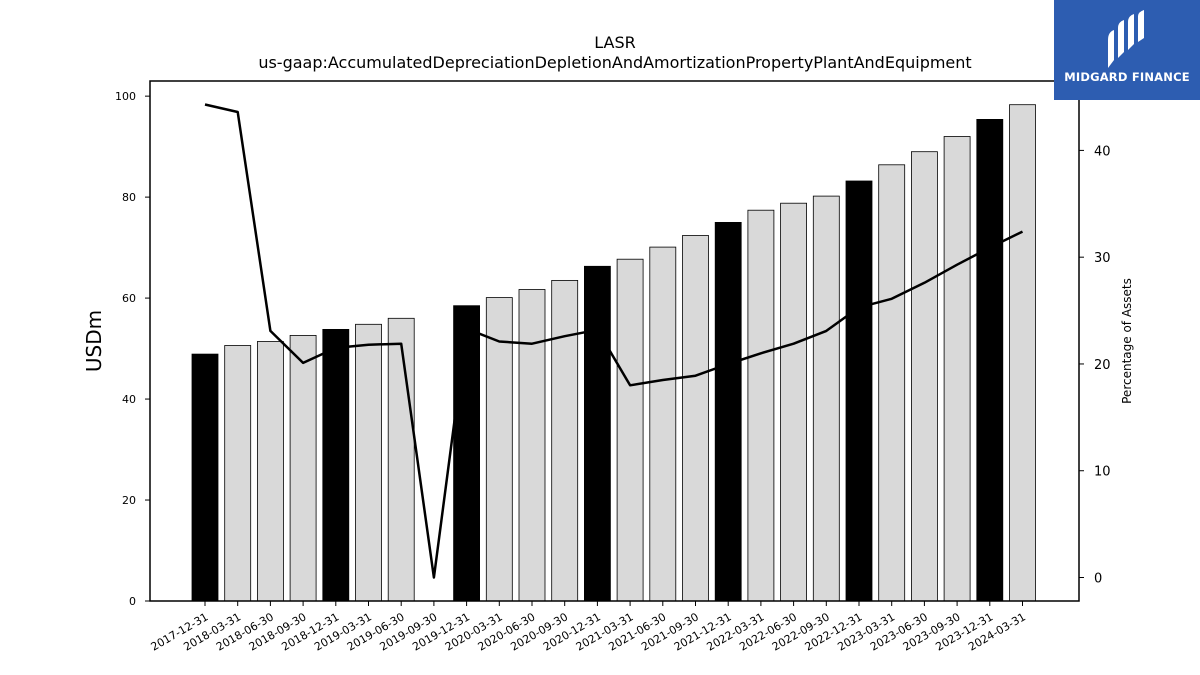 This screenshot has width=1200, height=675. What do you see at coordinates (1127, 341) in the screenshot?
I see `y2-axis-label: Percentage of Assets` at bounding box center [1127, 341].